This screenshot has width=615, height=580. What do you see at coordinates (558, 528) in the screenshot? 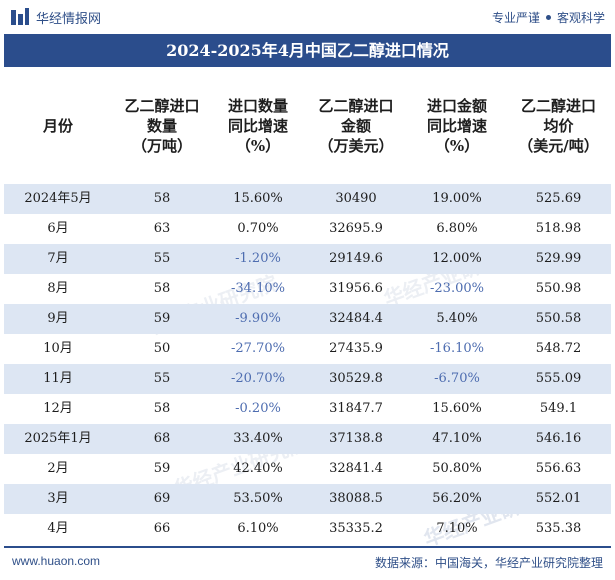
I see `table-cell: 535.38` at bounding box center [558, 528].